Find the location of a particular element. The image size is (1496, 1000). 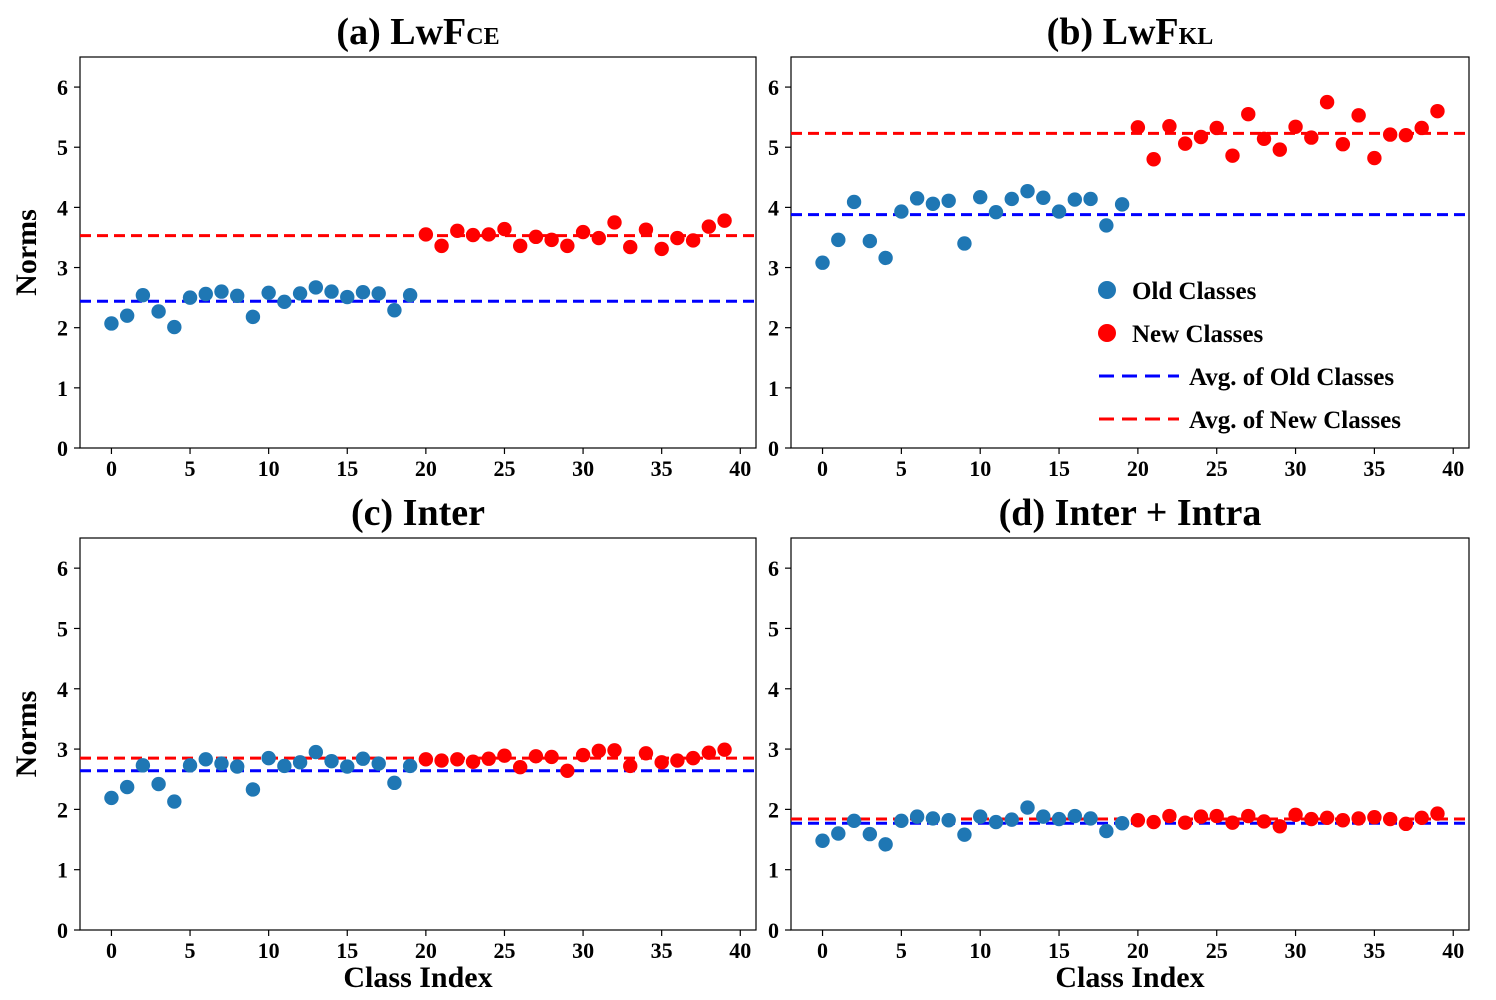

panel-title-main: (c) Inter is located at coordinates (418, 513).